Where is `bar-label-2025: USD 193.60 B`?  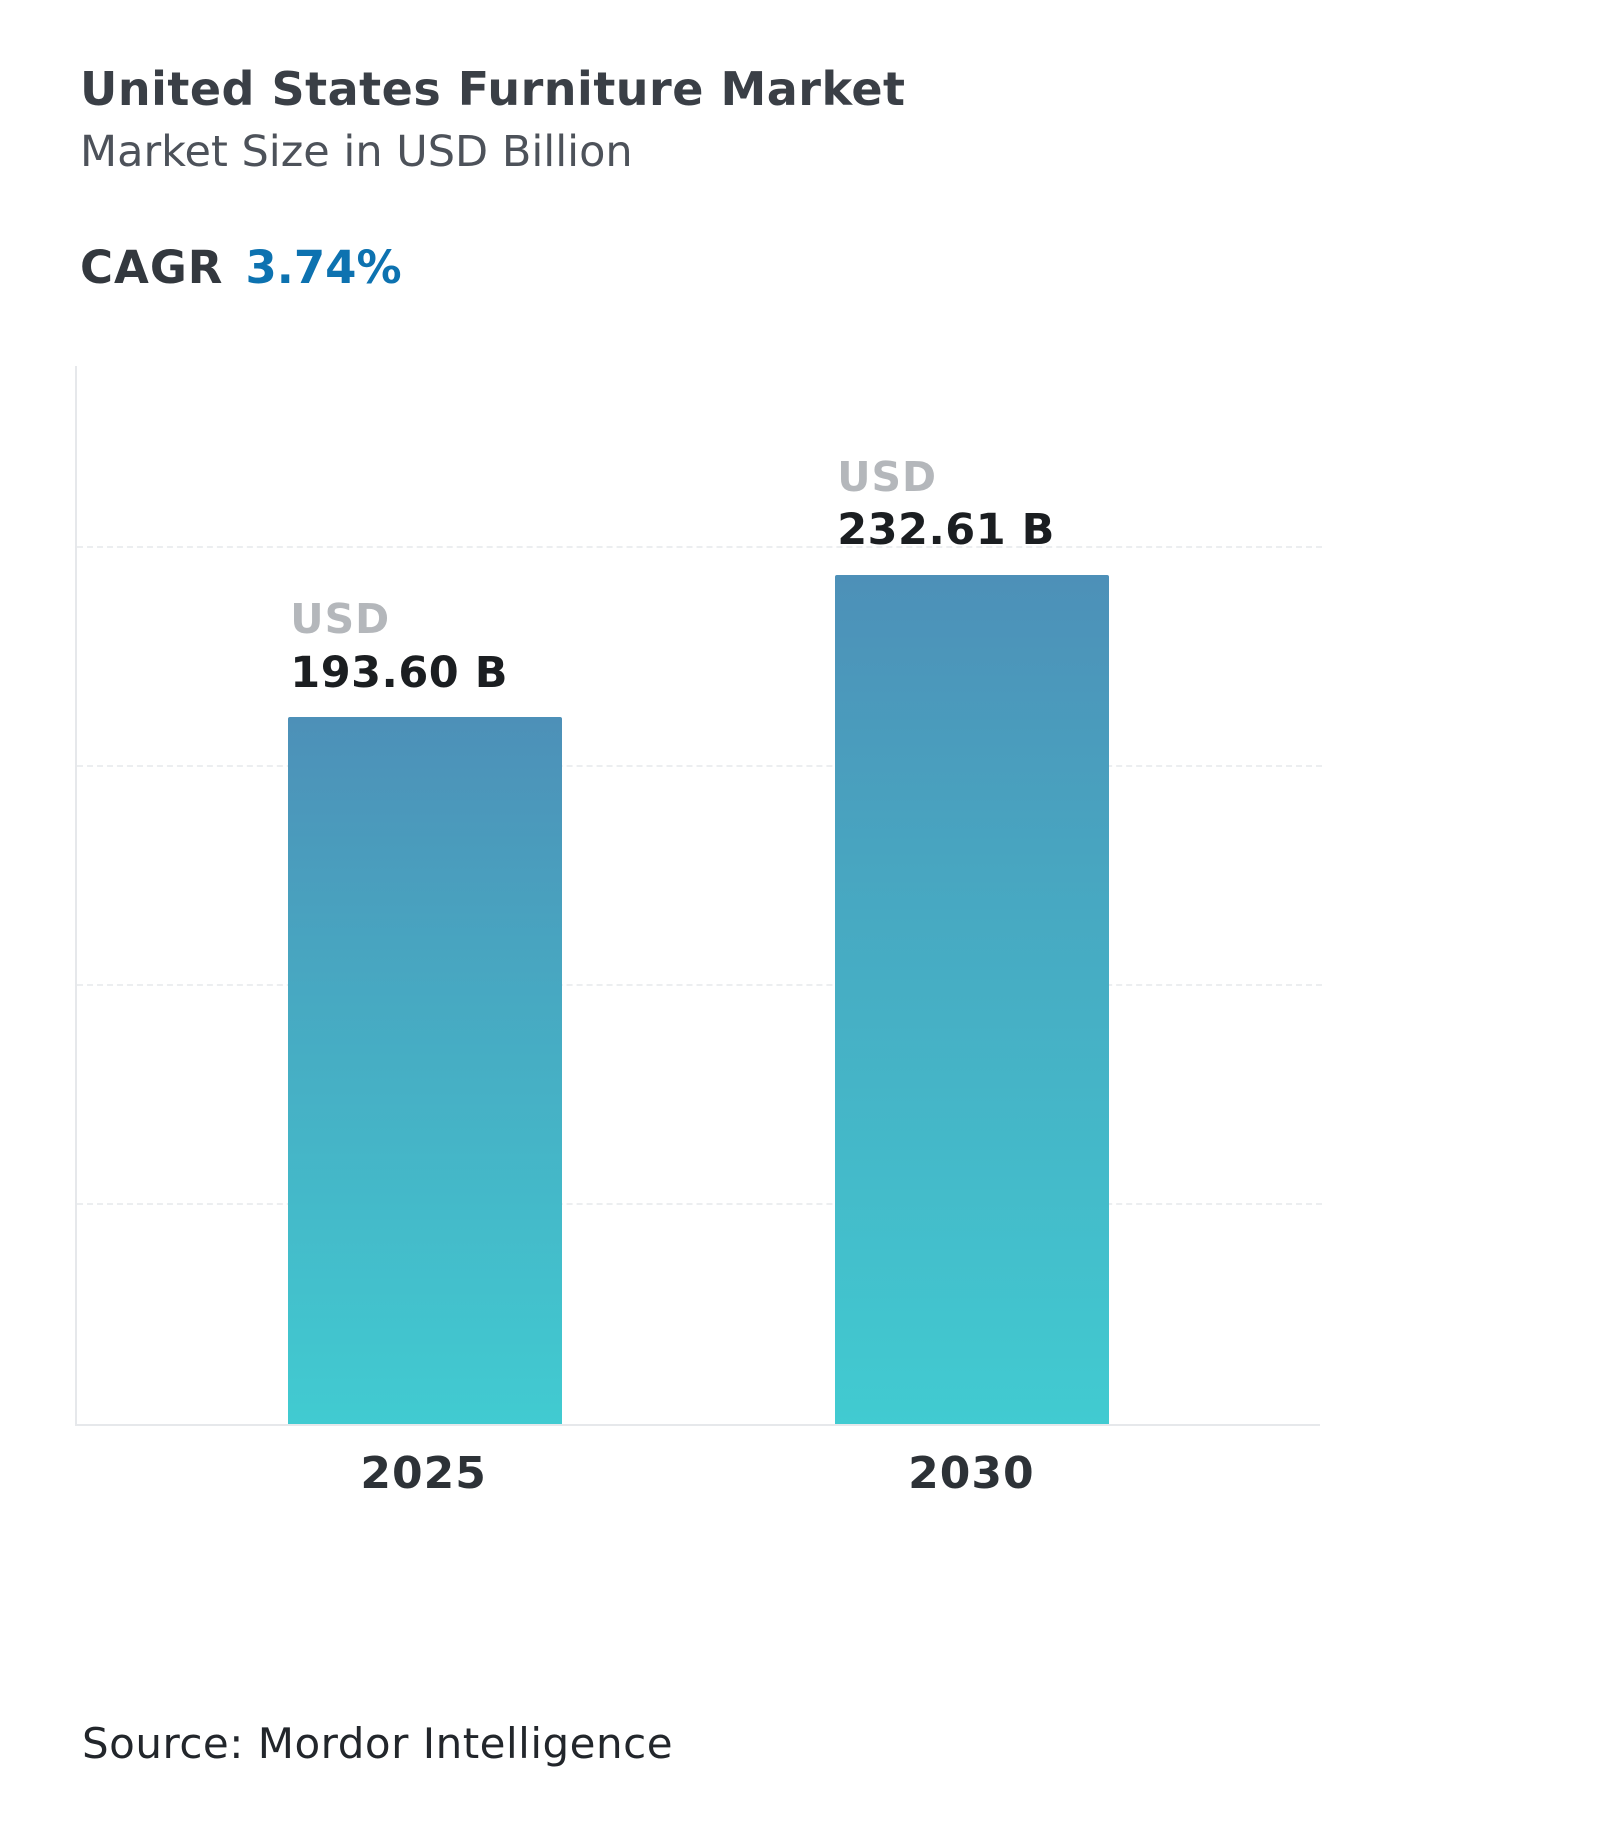
bar-label-2025: USD 193.60 B is located at coordinates (424, 647).